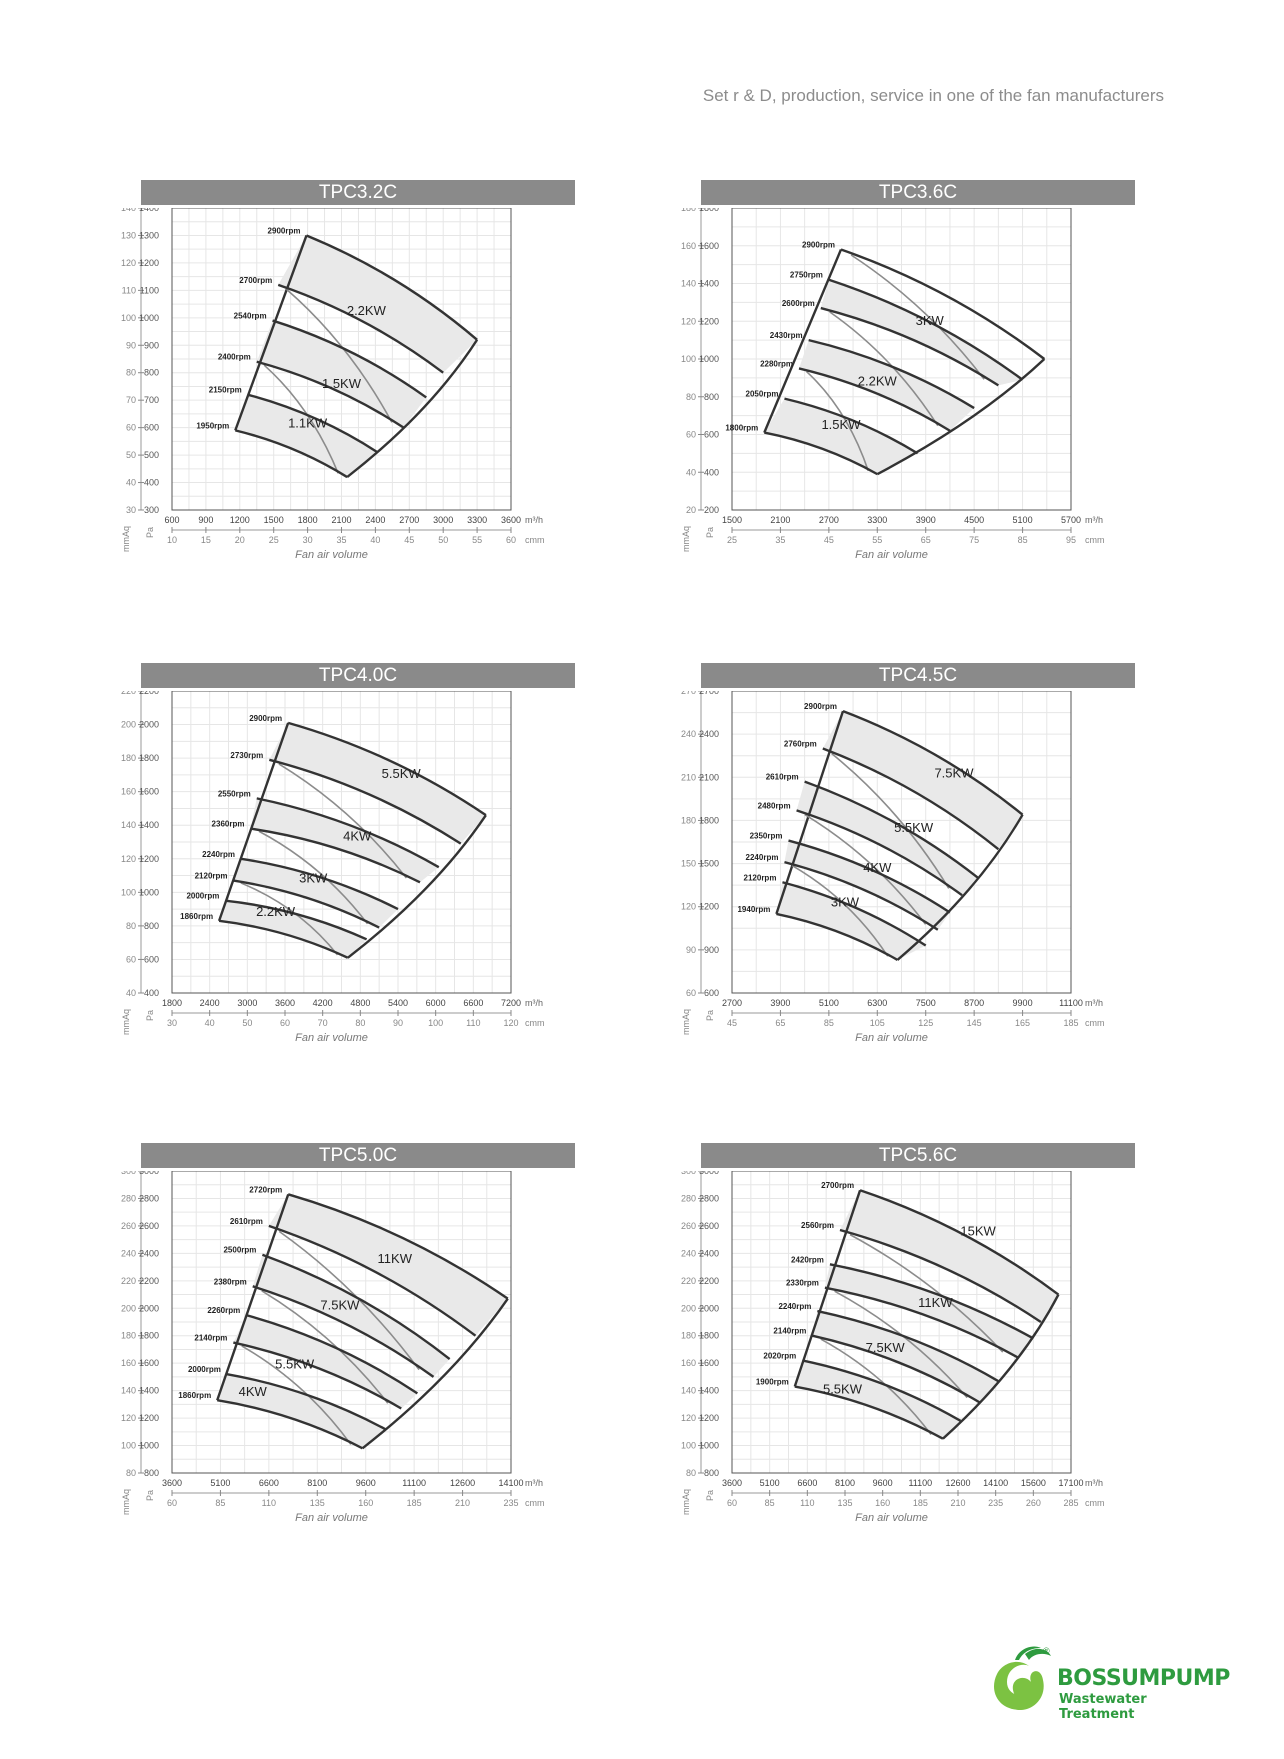 Image resolution: width=1284 pixels, height=1759 pixels. What do you see at coordinates (789, 1331) in the screenshot?
I see `rpm-label: 2140rpm` at bounding box center [789, 1331].